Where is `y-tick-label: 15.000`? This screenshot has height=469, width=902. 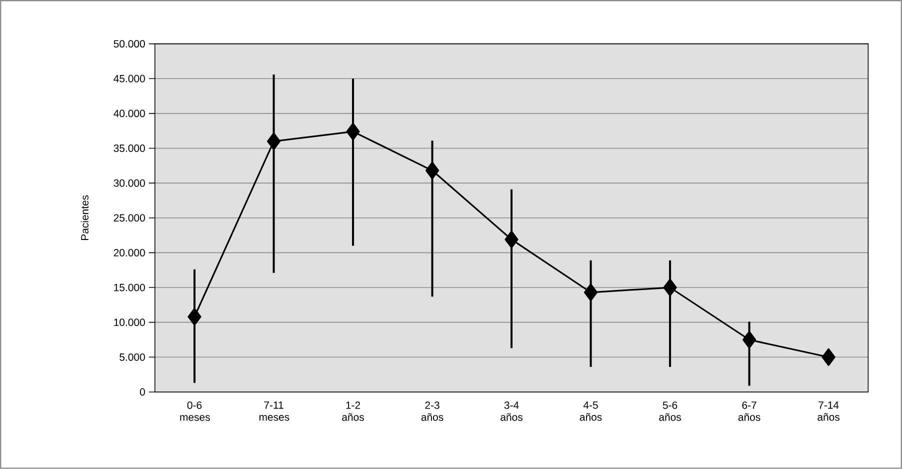
y-tick-label: 15.000 is located at coordinates (129, 288).